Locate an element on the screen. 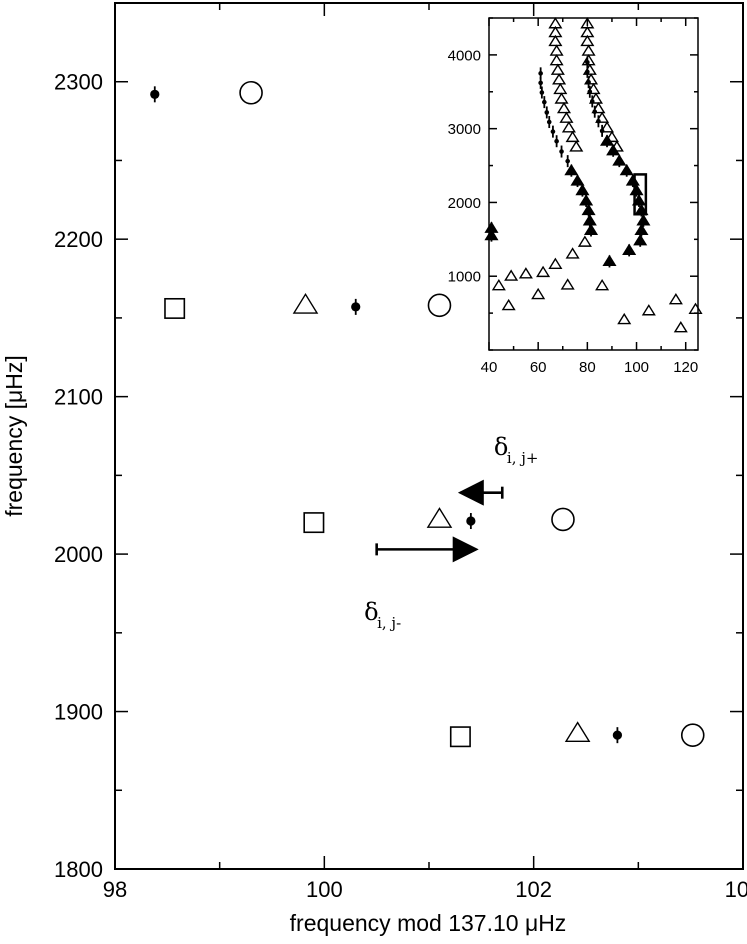 This screenshot has height=944, width=747. inset-plot: 40 60 80 100 120 1000 2000 3000 4000 is located at coordinates (575, 196).